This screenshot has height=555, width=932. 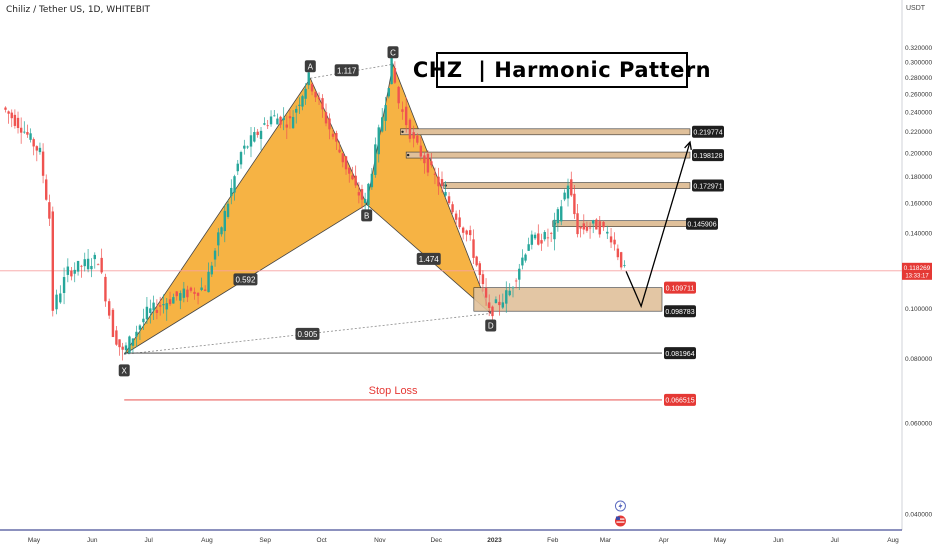 What do you see at coordinates (918, 48) in the screenshot?
I see `y-tick-label: 0.320000` at bounding box center [918, 48].